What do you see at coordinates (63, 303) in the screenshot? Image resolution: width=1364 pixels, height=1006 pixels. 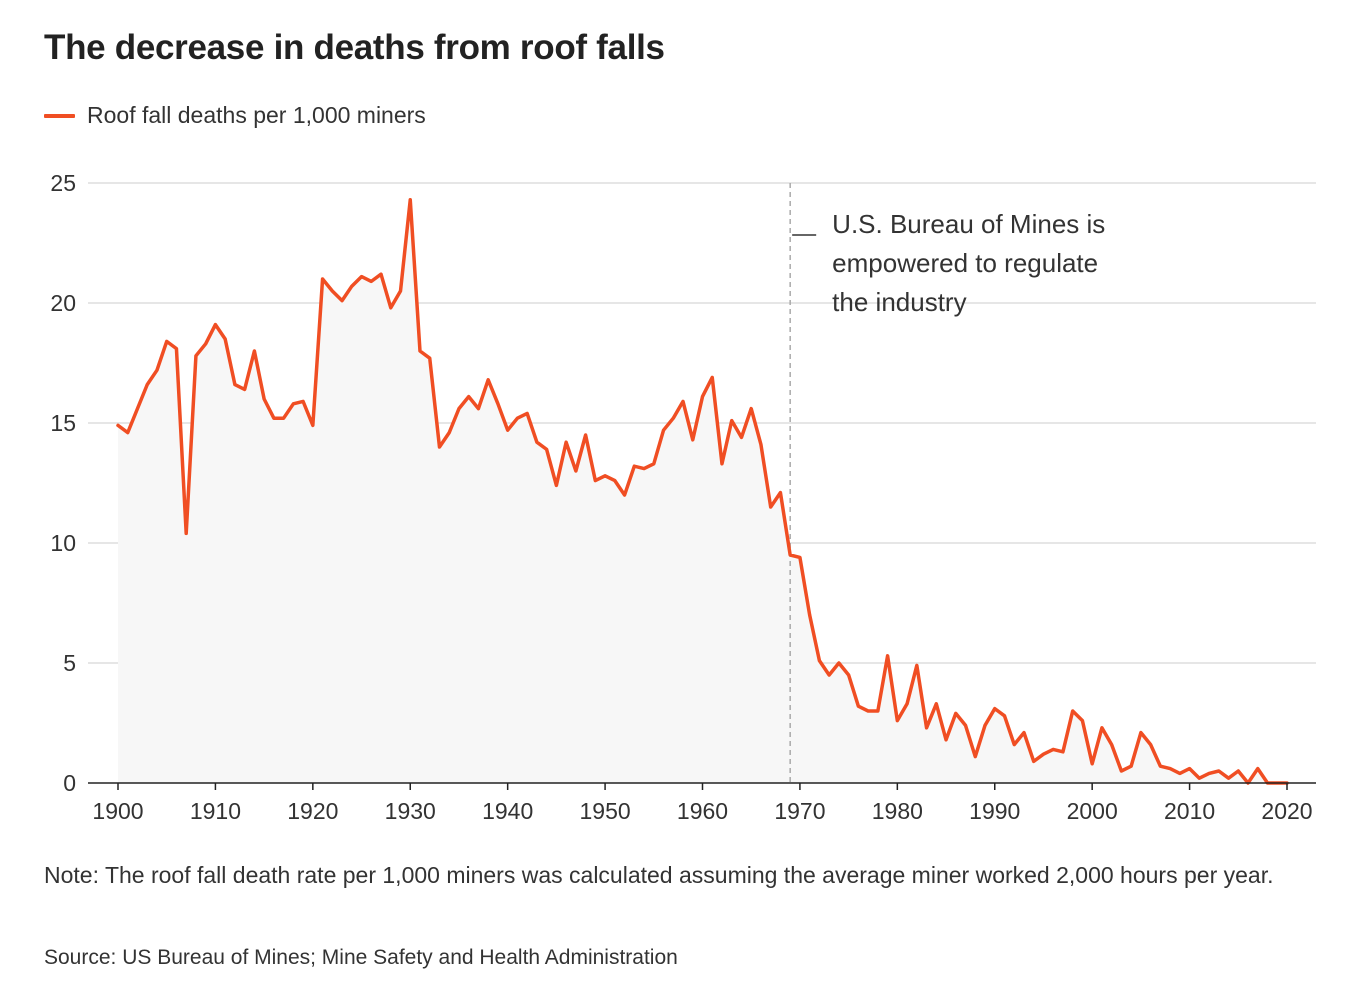 I see `y-tick-label: 20` at bounding box center [63, 303].